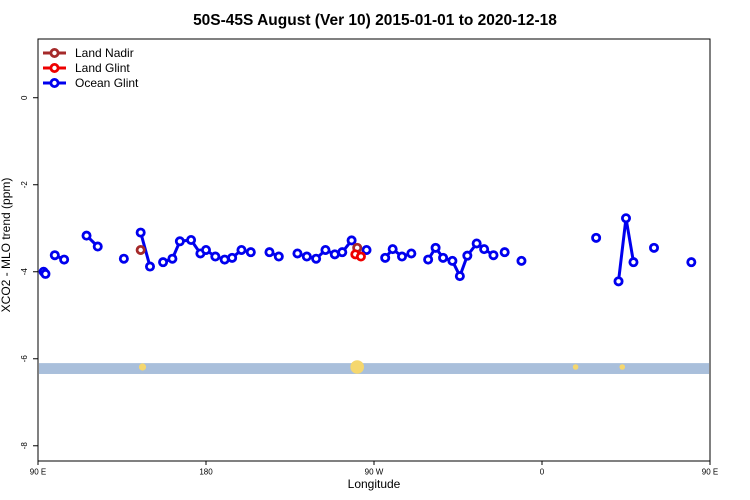  I want to click on y-tick-label-1: -2, so click(24, 185).